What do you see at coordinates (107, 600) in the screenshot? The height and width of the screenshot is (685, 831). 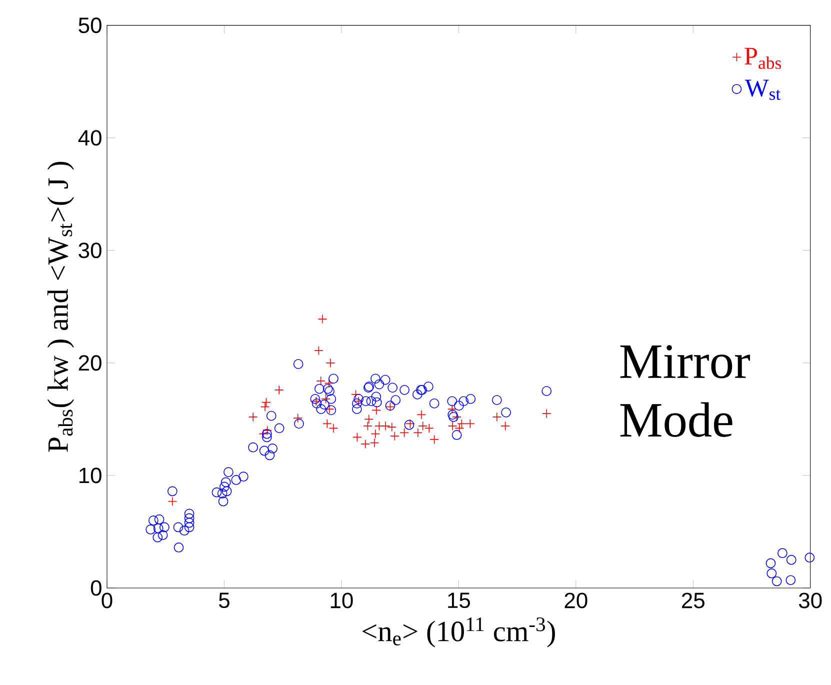 I see `x-tick-label: 0` at bounding box center [107, 600].